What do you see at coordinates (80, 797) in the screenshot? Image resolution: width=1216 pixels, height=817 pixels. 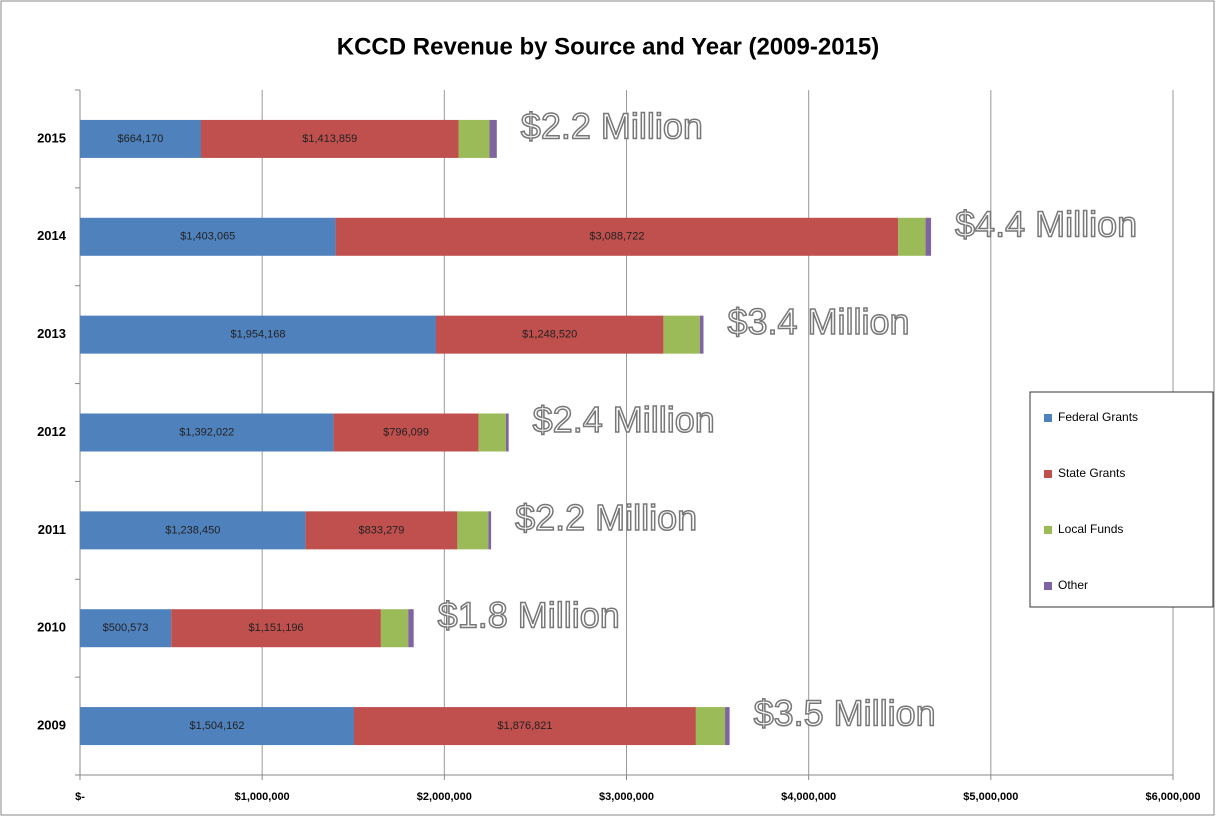 I see `x-tick-label: $-` at bounding box center [80, 797].